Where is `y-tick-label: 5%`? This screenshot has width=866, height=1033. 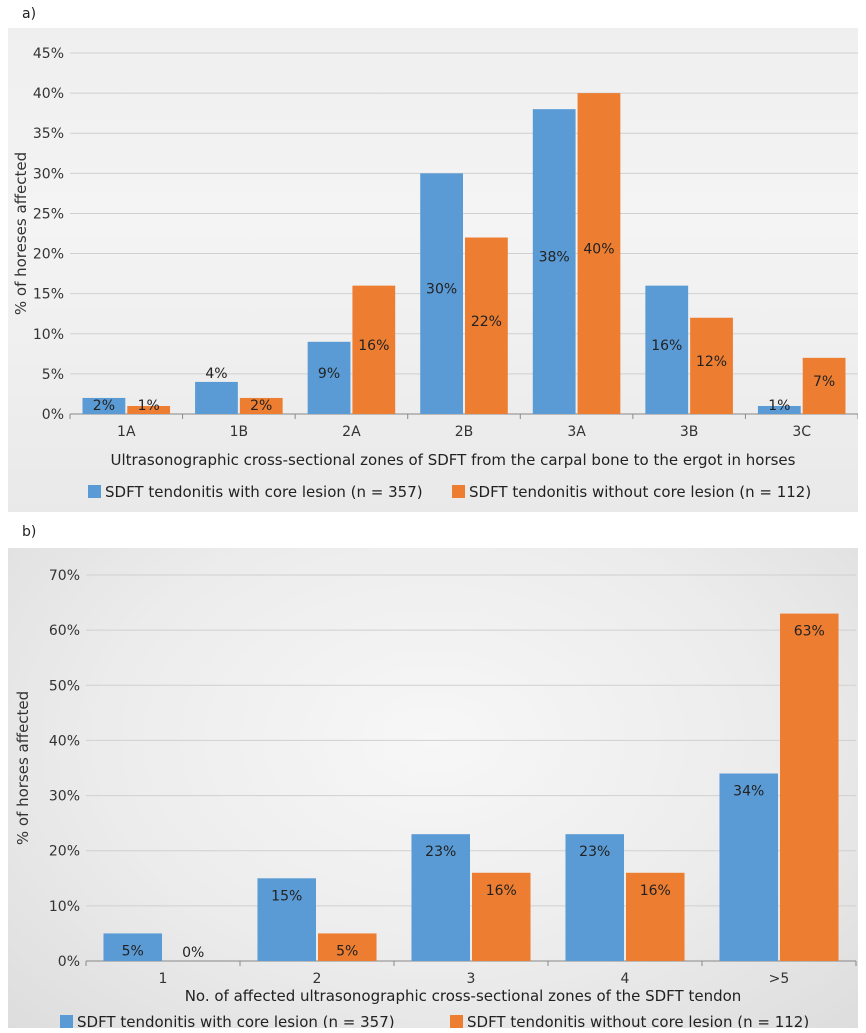
y-tick-label: 5% is located at coordinates (53, 375).